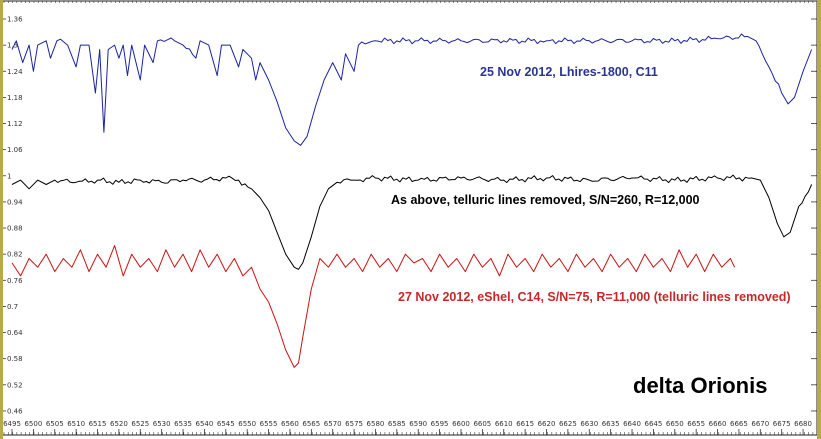 This screenshot has height=439, width=821. What do you see at coordinates (162, 424) in the screenshot?
I see `x-tick-label: 6530` at bounding box center [162, 424].